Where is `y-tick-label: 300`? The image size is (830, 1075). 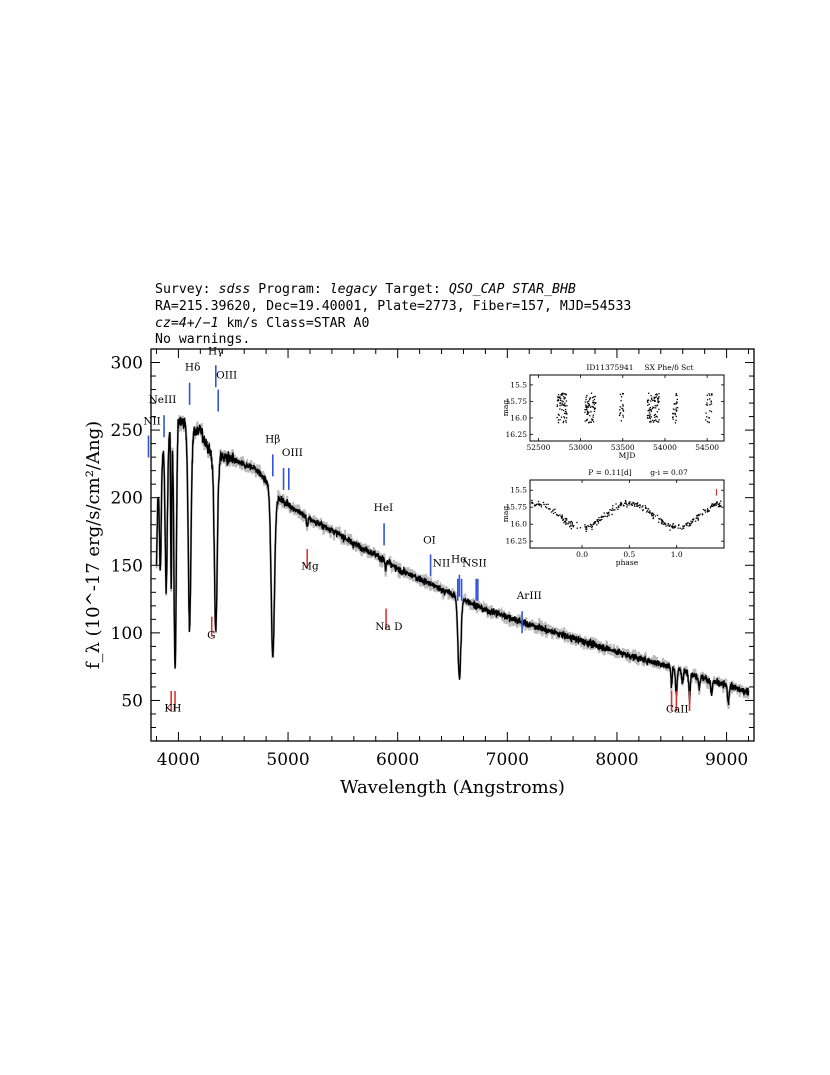 y-tick-label: 300 is located at coordinates (127, 364).